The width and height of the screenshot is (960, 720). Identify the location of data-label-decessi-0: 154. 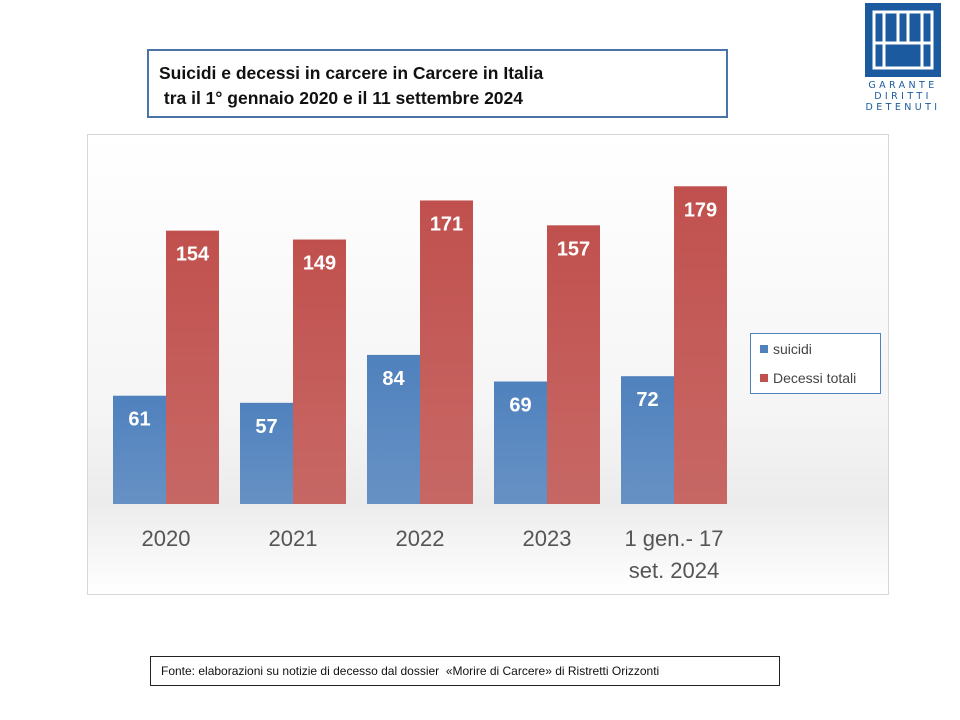
(193, 255).